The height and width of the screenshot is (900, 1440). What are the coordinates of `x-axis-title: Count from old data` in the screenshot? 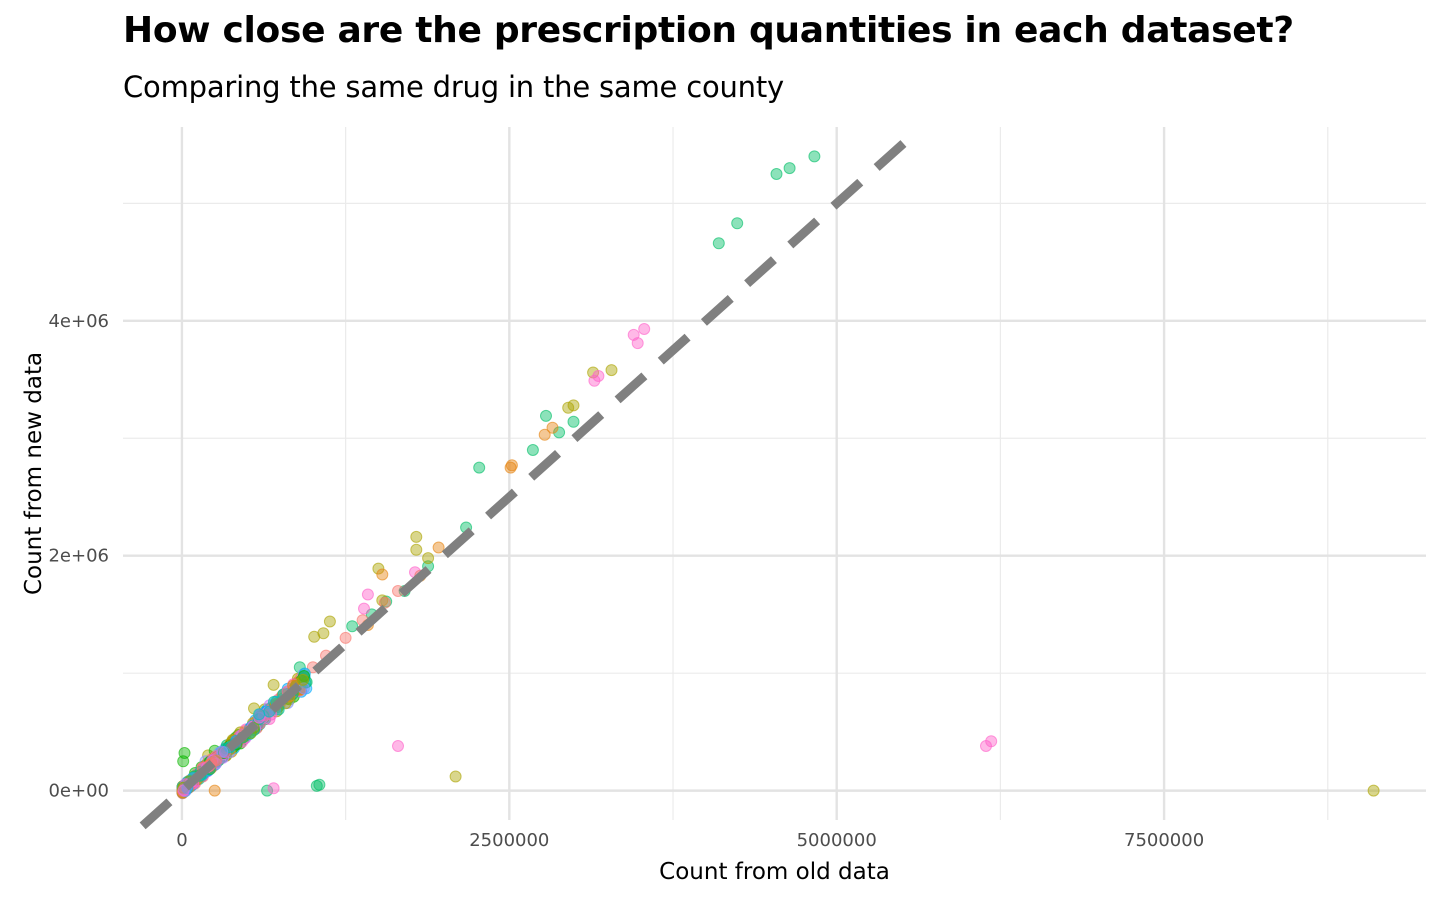 It's located at (774, 872).